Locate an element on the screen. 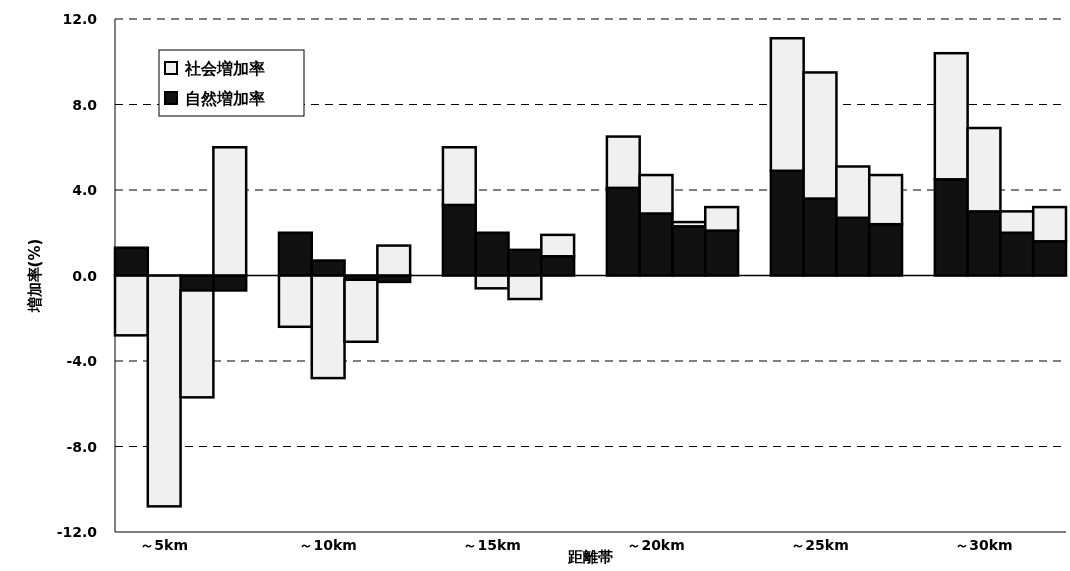 The width and height of the screenshot is (1070, 571). legend-label: 自然増加率 is located at coordinates (225, 98).